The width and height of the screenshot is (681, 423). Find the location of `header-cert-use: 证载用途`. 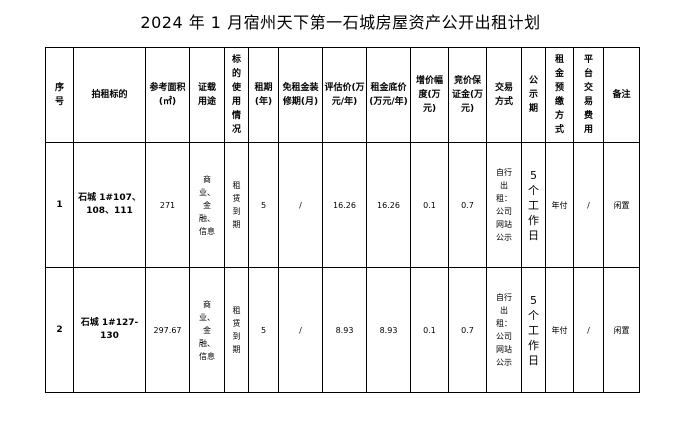

header-cert-use: 证载用途 is located at coordinates (207, 95).